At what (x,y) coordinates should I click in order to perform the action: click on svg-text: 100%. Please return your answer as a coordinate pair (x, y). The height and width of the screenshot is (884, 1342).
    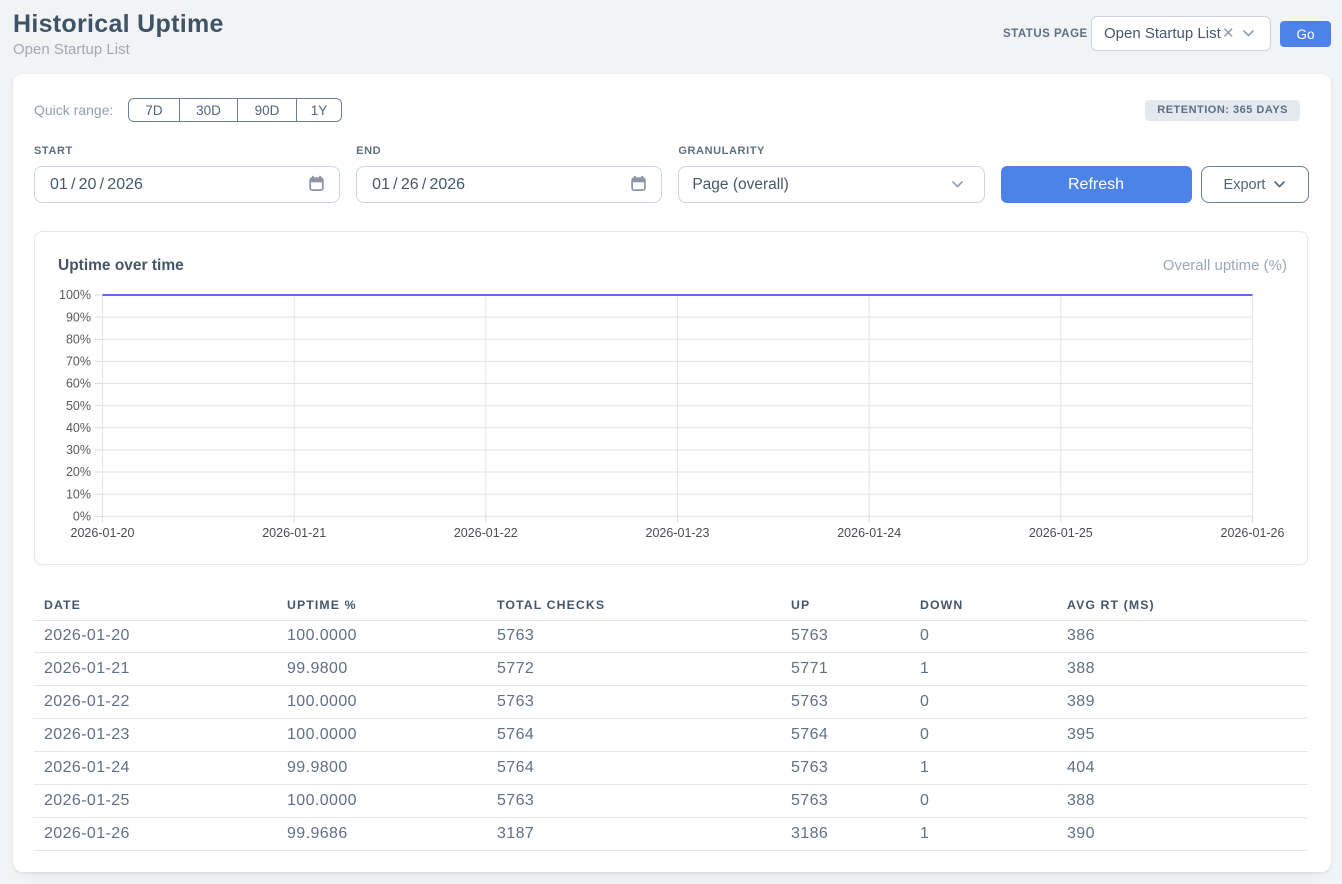
    Looking at the image, I should click on (75, 295).